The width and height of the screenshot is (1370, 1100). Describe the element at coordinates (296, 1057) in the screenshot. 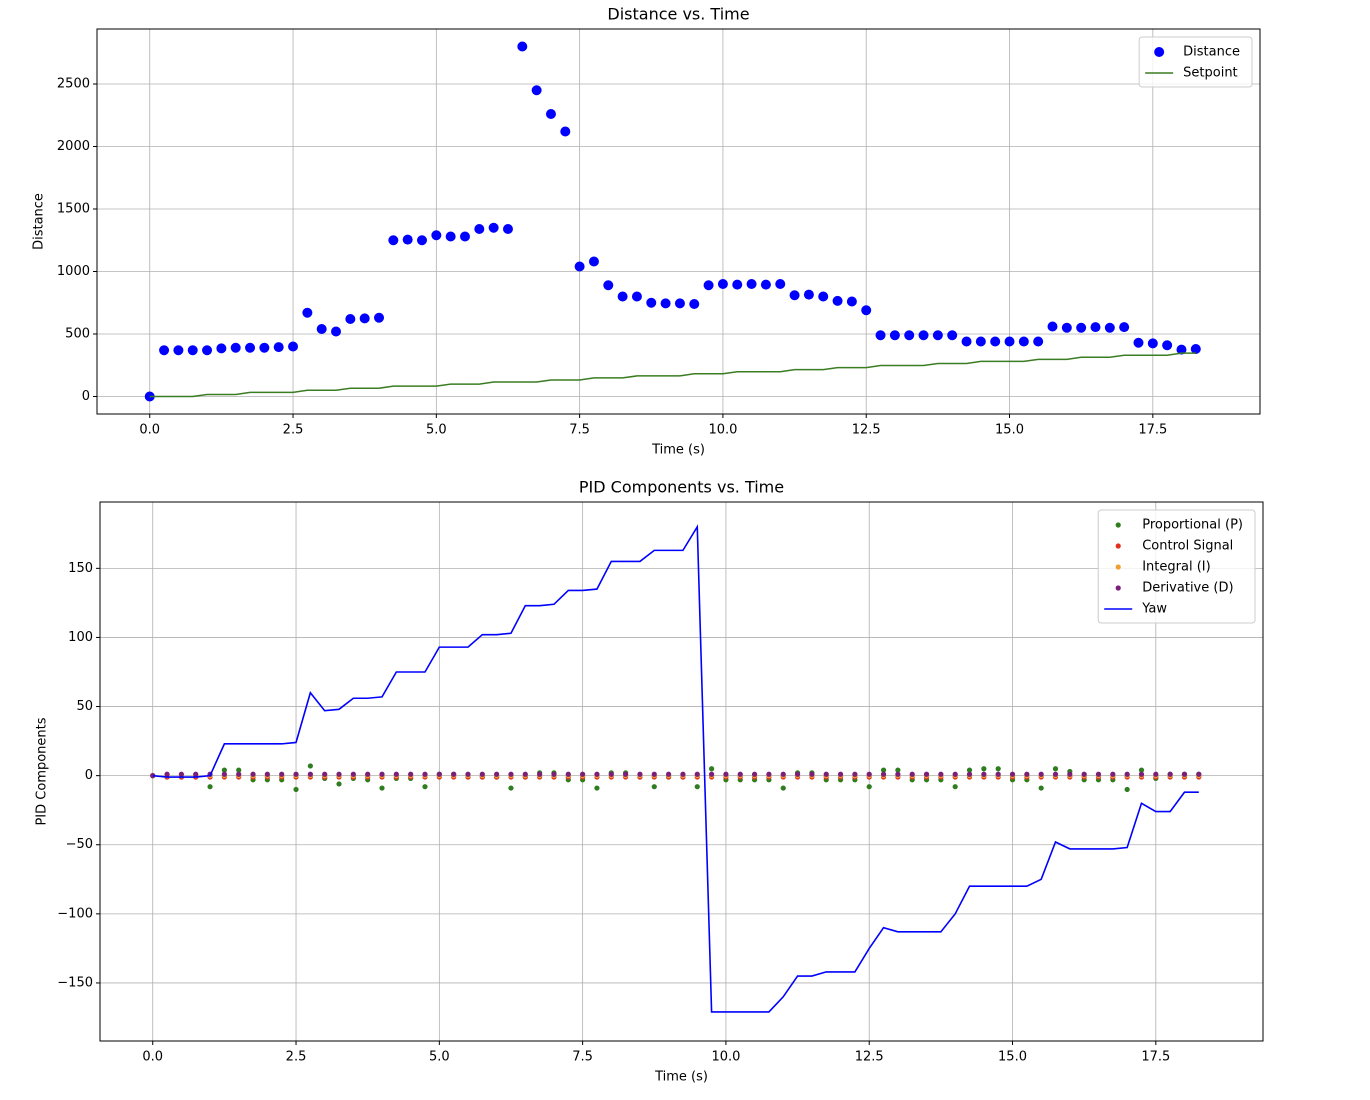

I see `x-tick-label: 2.5` at that location.